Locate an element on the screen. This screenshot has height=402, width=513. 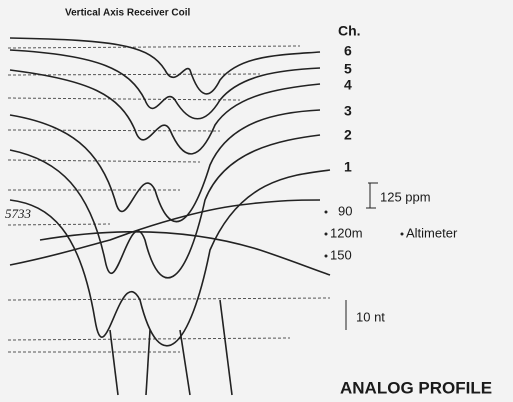
altitude-tick: 120m is located at coordinates (346, 232).